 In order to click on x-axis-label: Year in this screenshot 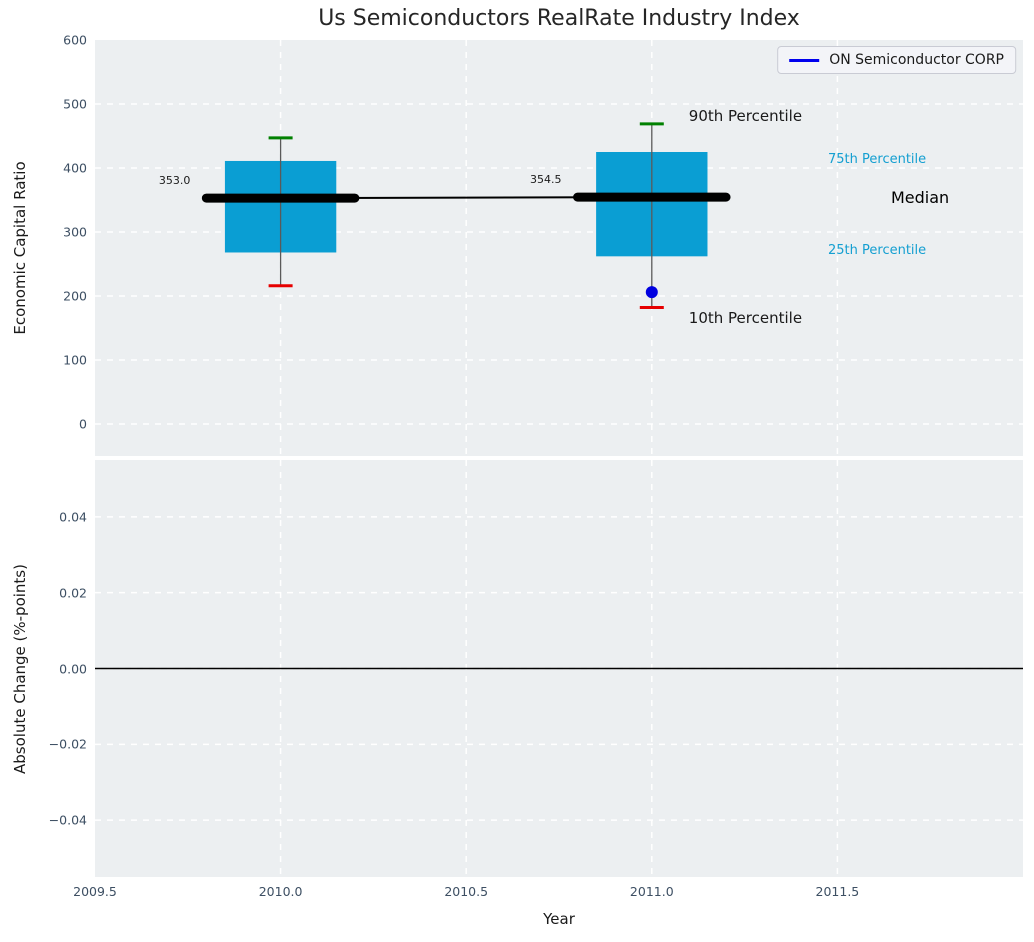, I will do `click(559, 919)`.